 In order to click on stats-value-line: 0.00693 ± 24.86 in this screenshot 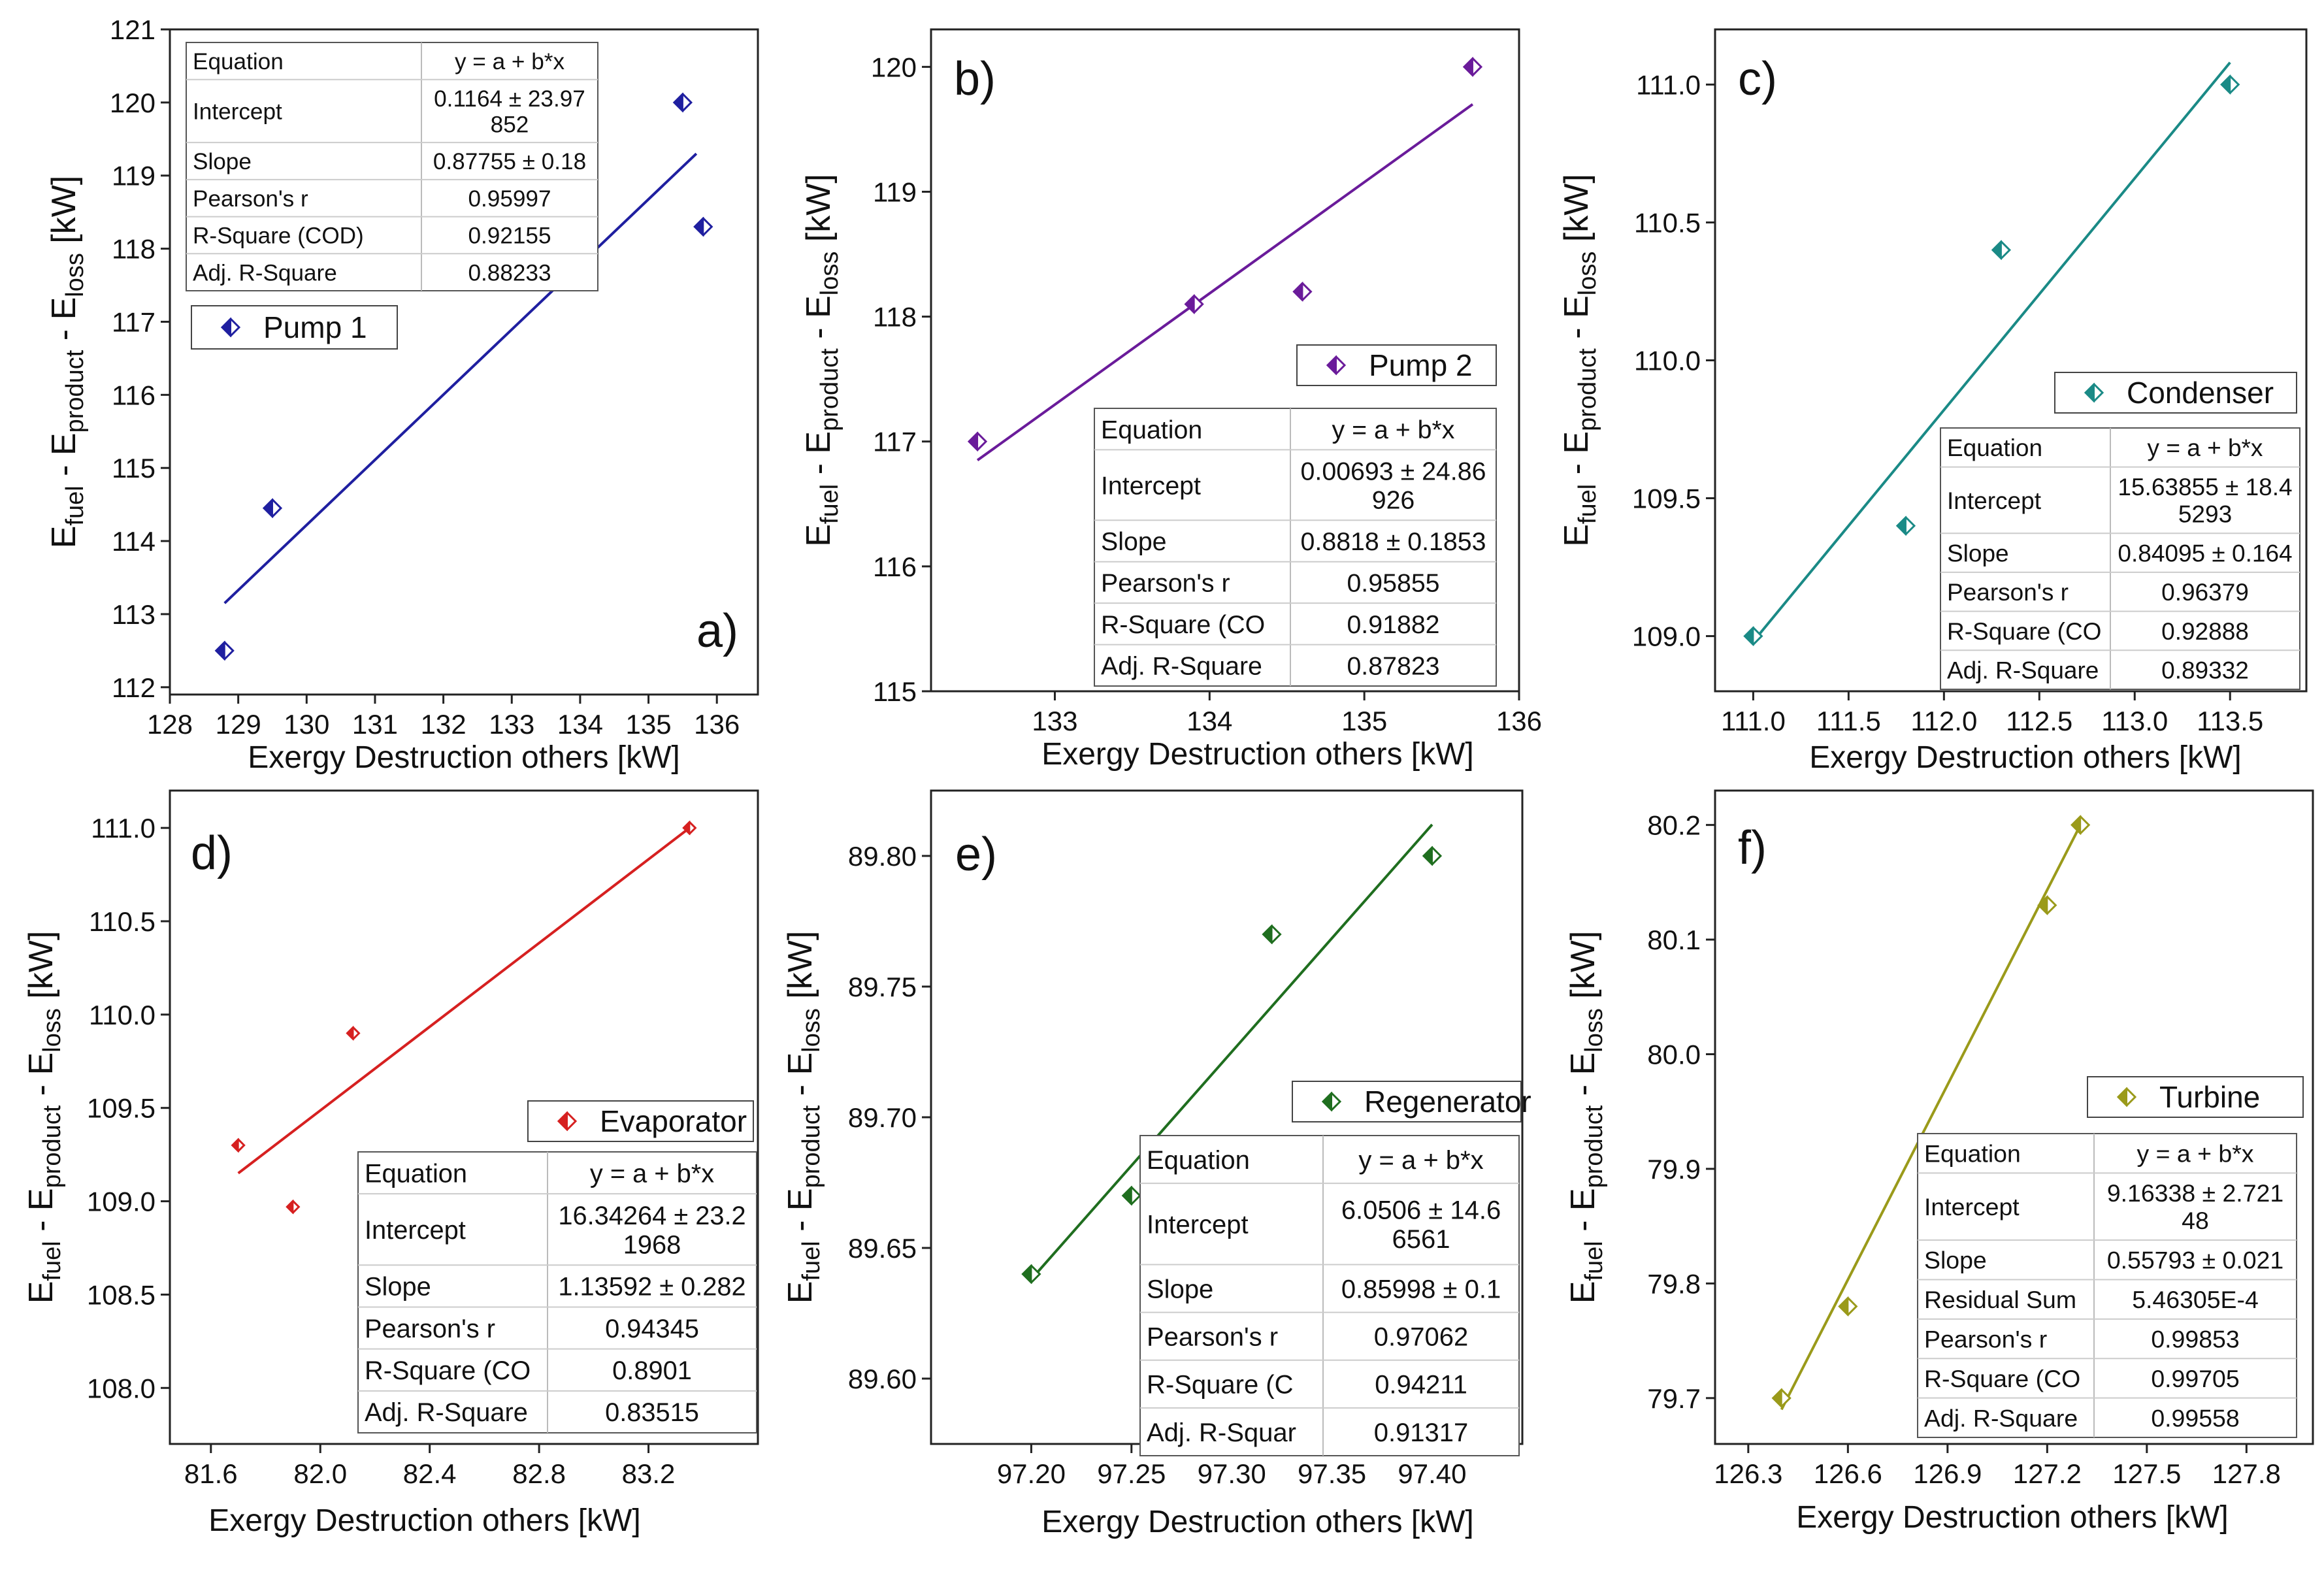, I will do `click(1393, 471)`.